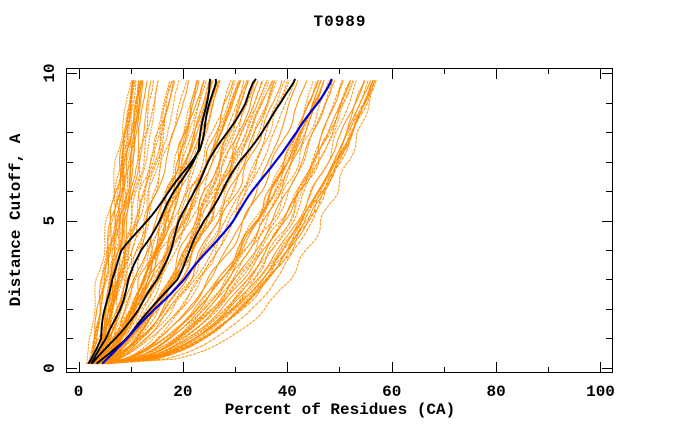 The height and width of the screenshot is (440, 680). Describe the element at coordinates (50, 368) in the screenshot. I see `y-tick-label: 0` at that location.